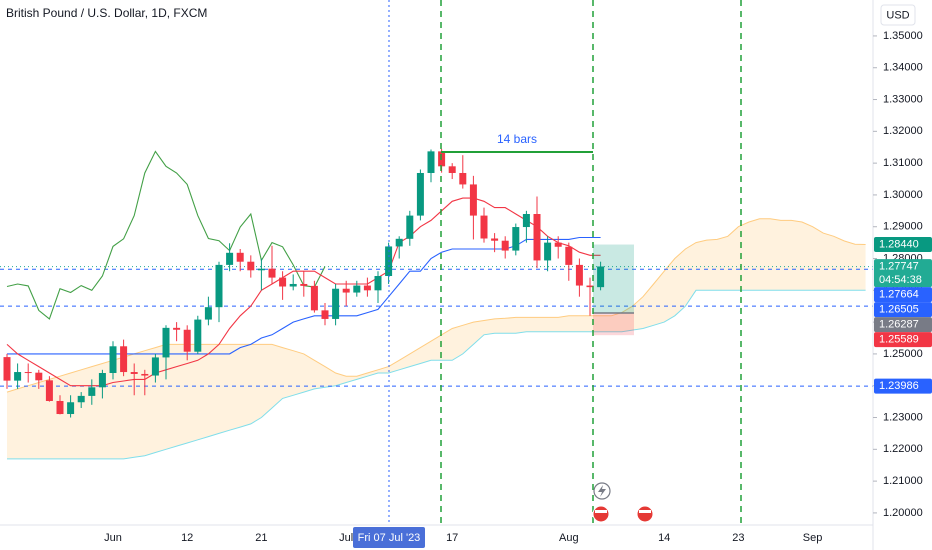 The image size is (932, 550). What do you see at coordinates (113, 538) in the screenshot?
I see `x-tick-label: Jun` at bounding box center [113, 538].